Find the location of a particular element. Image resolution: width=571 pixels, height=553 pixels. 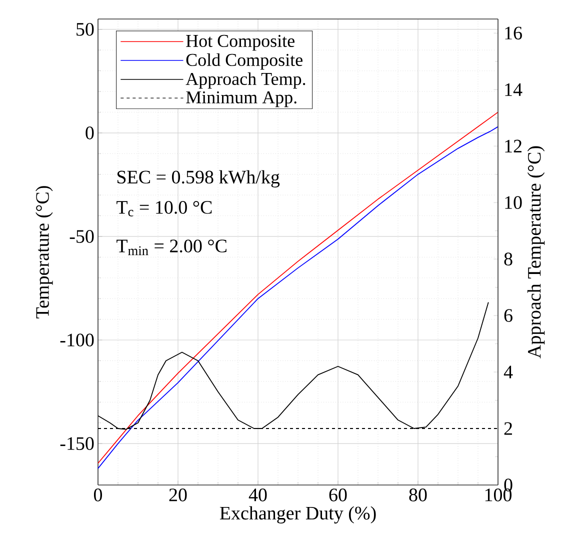

y-tick-label: -100 is located at coordinates (77, 340).